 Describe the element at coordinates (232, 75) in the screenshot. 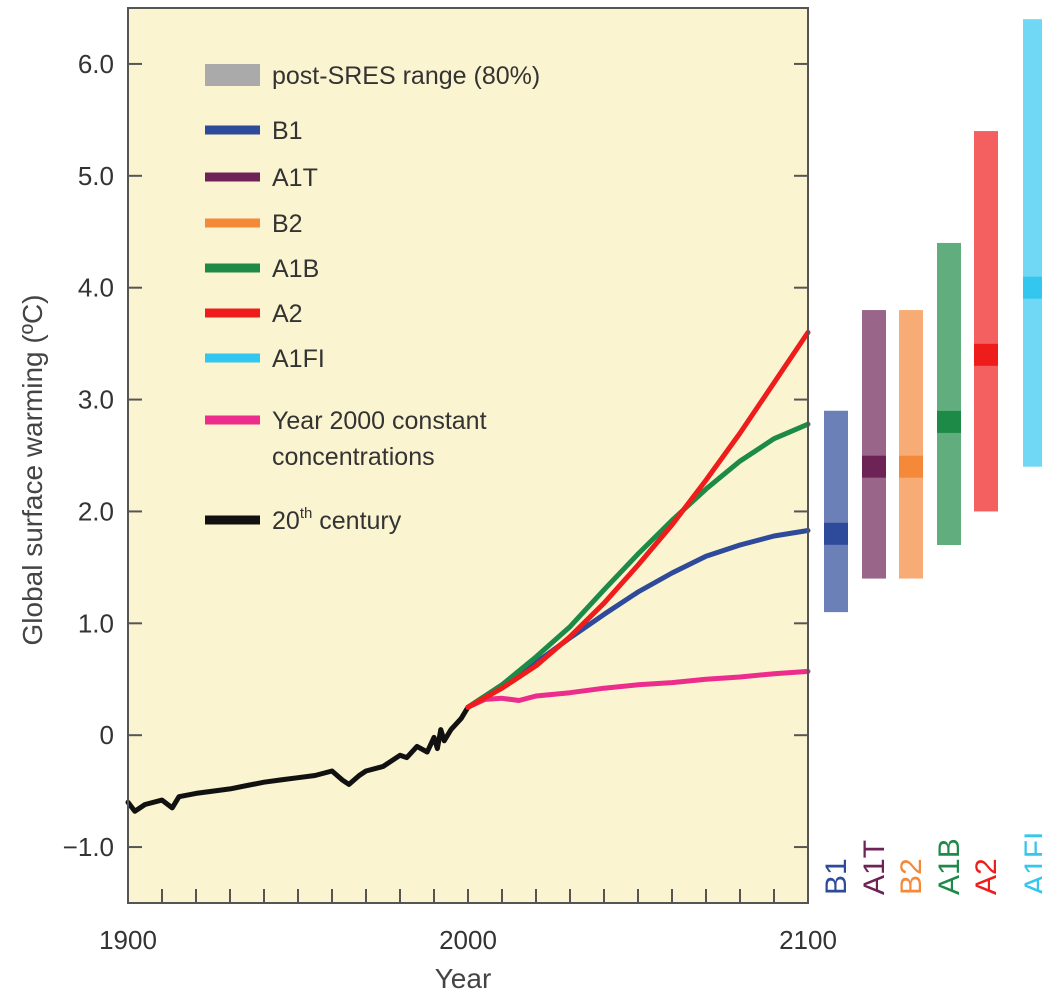

I see `legend-swatch-range` at that location.